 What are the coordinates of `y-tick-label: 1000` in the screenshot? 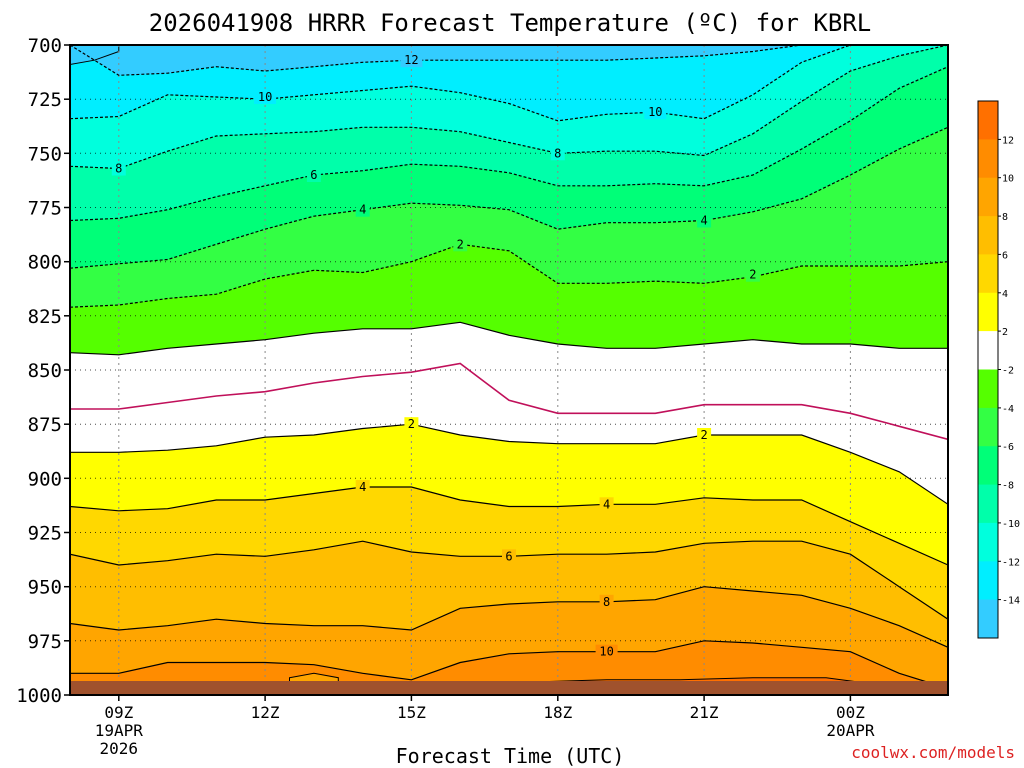 It's located at (39, 696).